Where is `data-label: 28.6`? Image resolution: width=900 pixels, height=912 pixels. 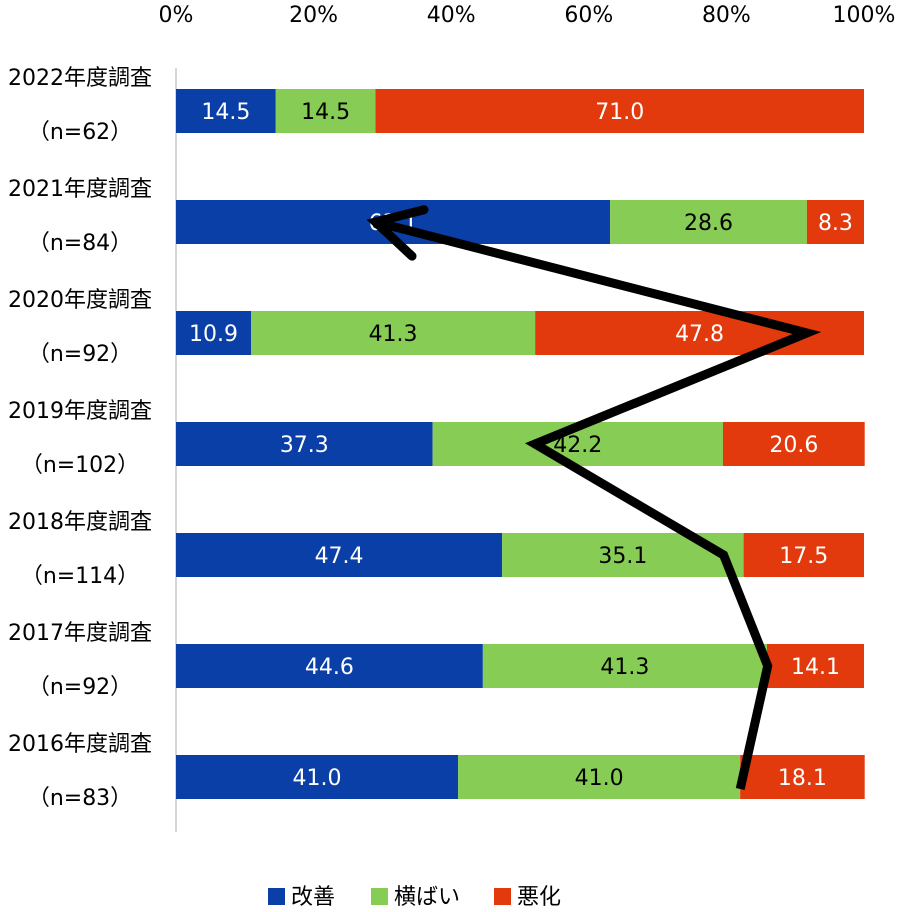
data-label: 28.6 is located at coordinates (708, 223).